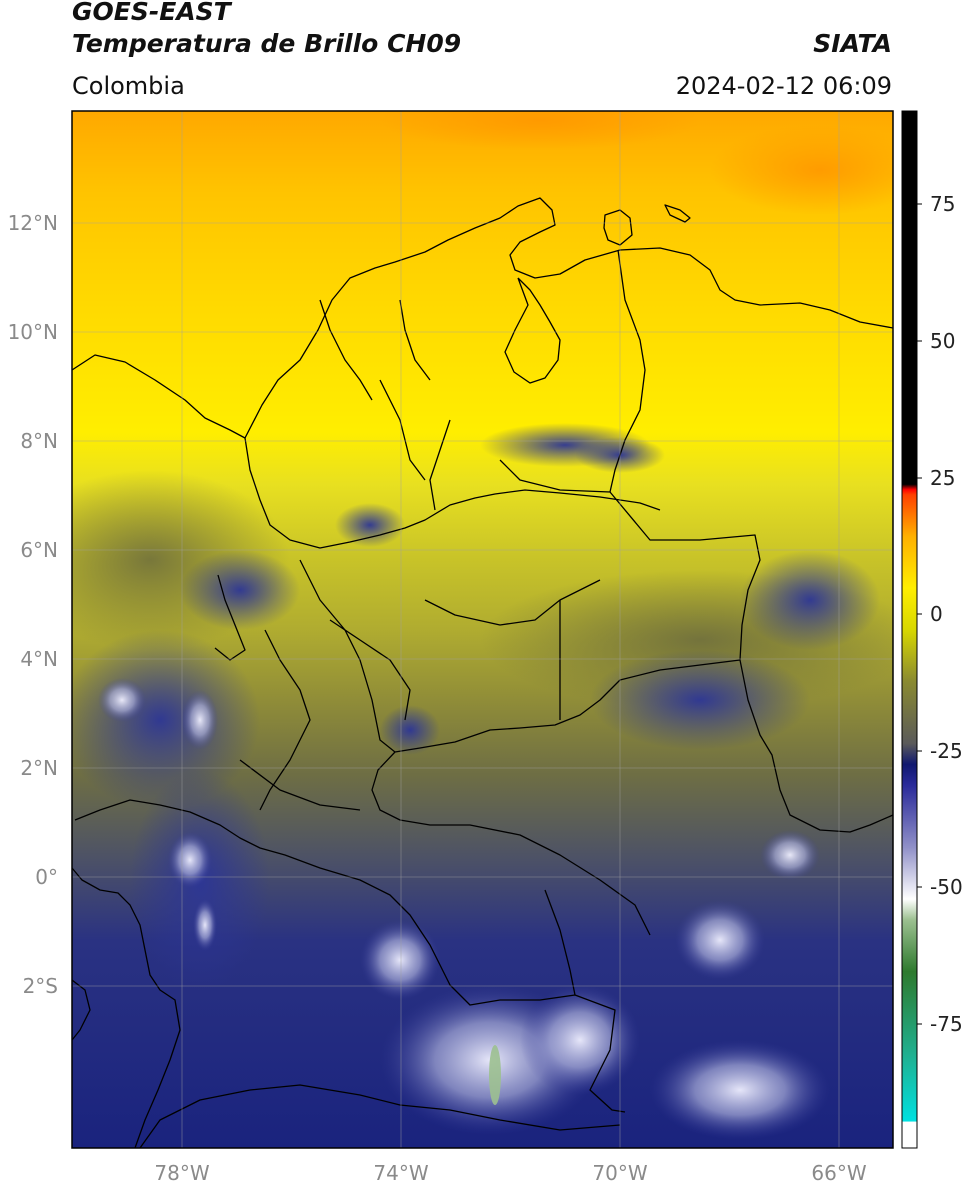 This screenshot has height=1190, width=966. Describe the element at coordinates (619, 1173) in the screenshot. I see `lon-tick-label: 70°W` at that location.